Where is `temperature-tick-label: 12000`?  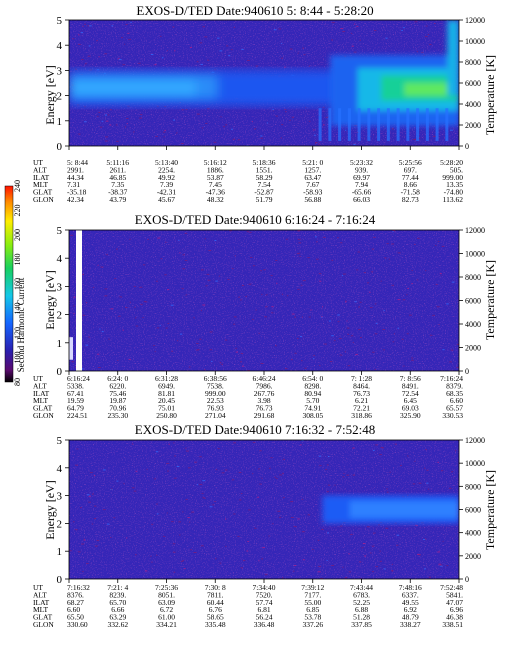 temperature-tick-label: 12000 is located at coordinates (475, 440).